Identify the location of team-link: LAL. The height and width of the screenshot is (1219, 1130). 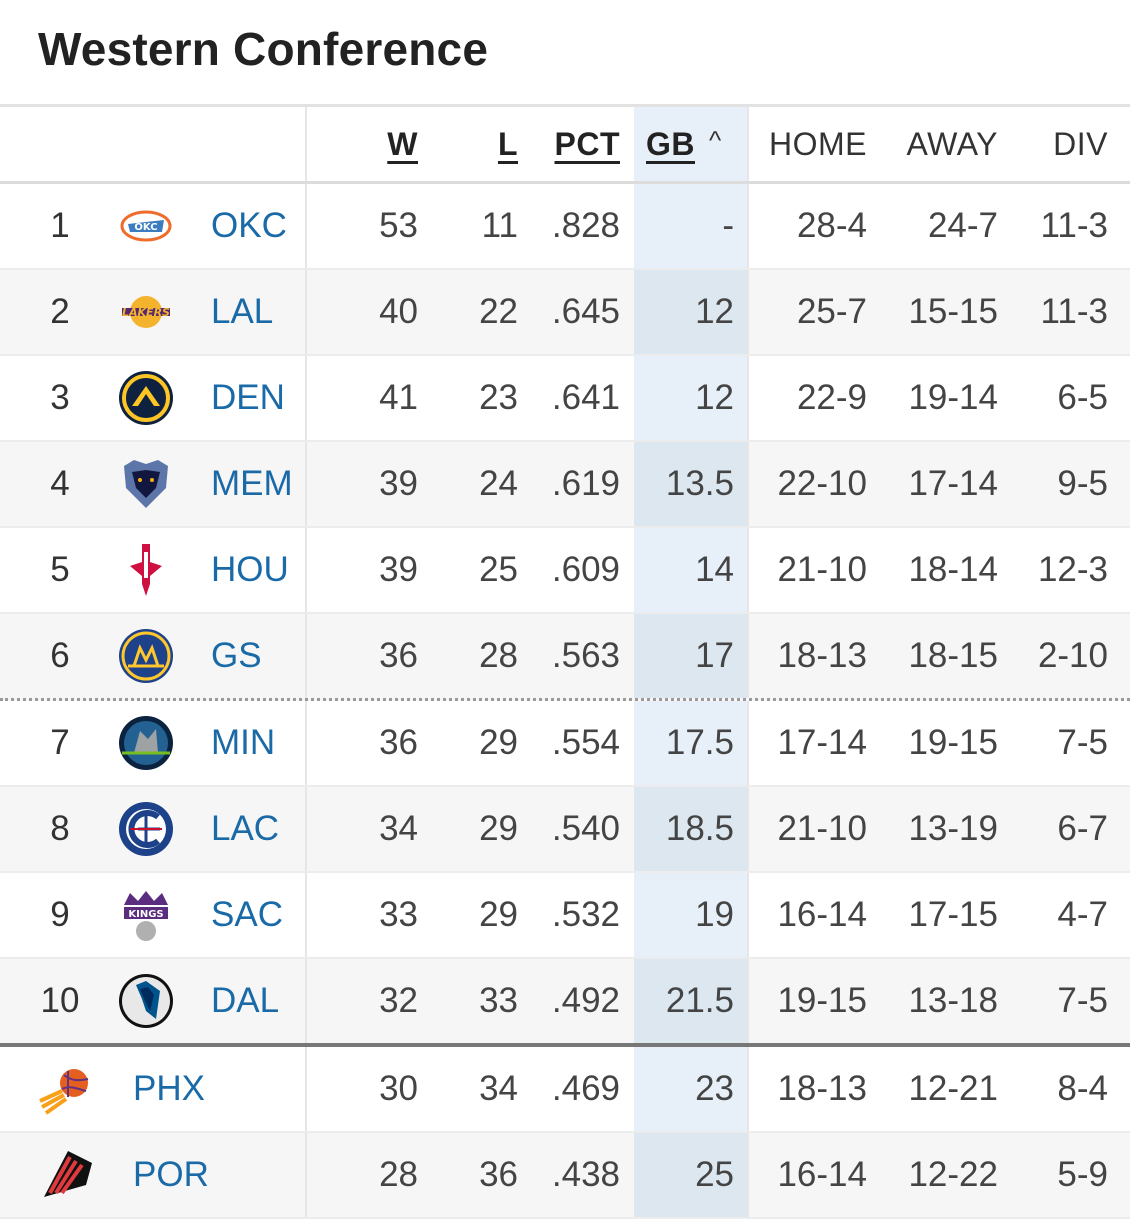
(242, 311).